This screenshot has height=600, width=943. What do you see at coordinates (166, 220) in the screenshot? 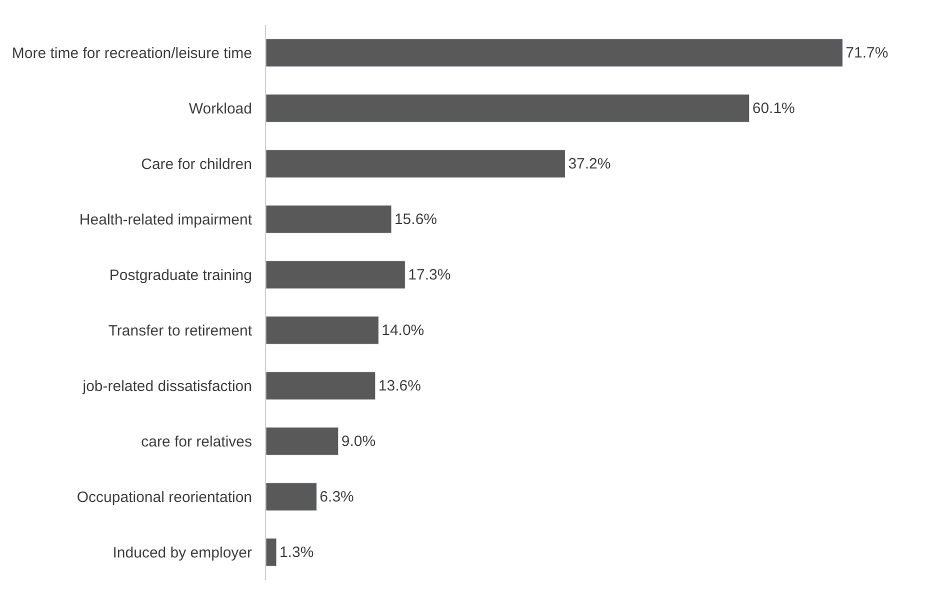
I see `y-tick-label: Health-related impairment` at bounding box center [166, 220].